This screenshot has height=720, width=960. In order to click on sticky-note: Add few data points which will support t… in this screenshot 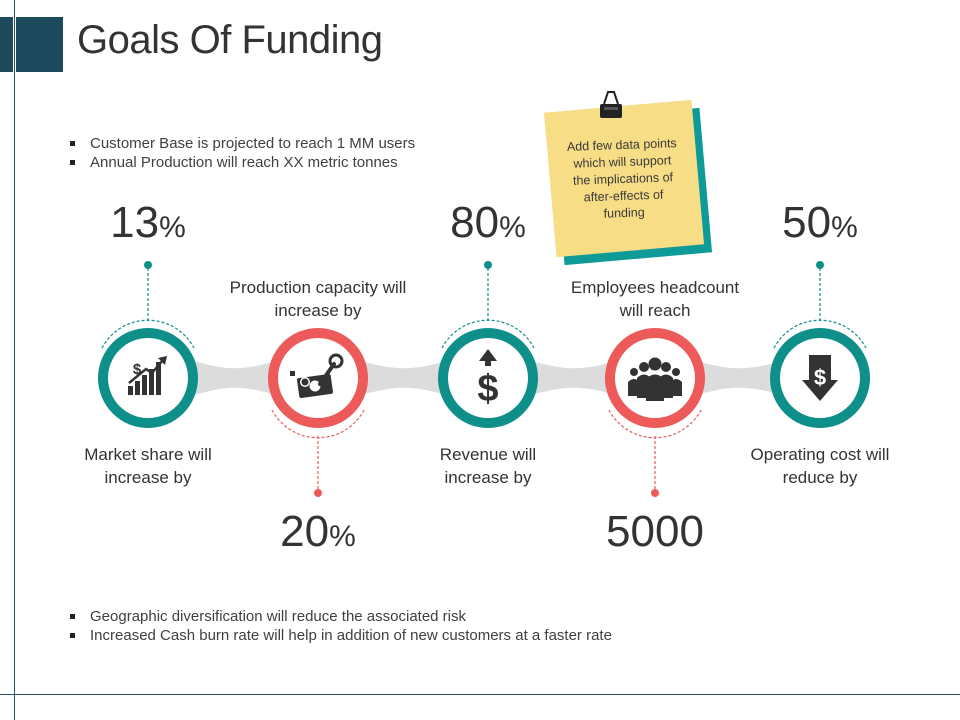, I will do `click(630, 180)`.